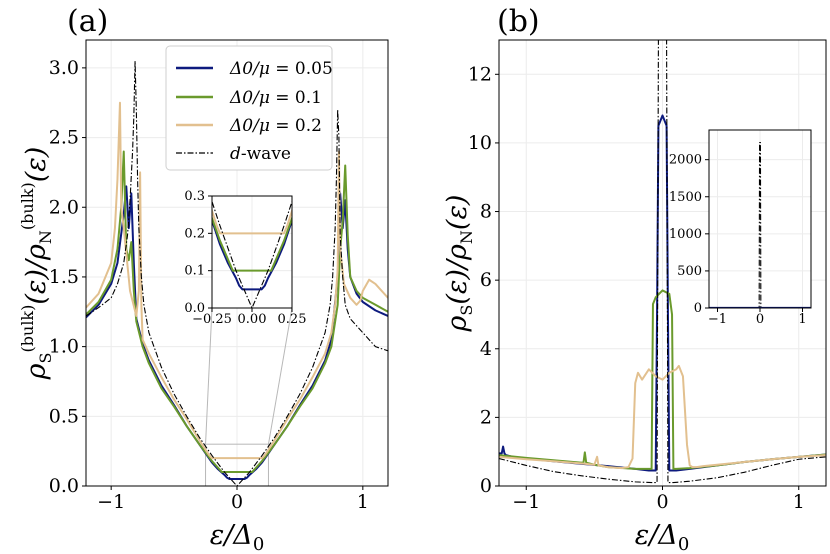  Describe the element at coordinates (486, 417) in the screenshot. I see `panel-b-ytick-label-1: 2` at that location.